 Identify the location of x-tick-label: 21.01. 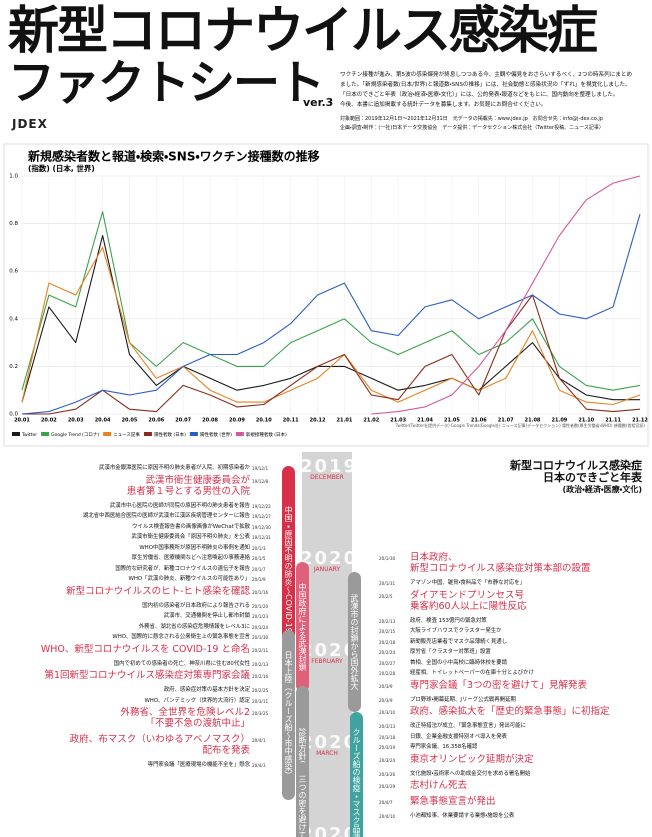
(345, 421).